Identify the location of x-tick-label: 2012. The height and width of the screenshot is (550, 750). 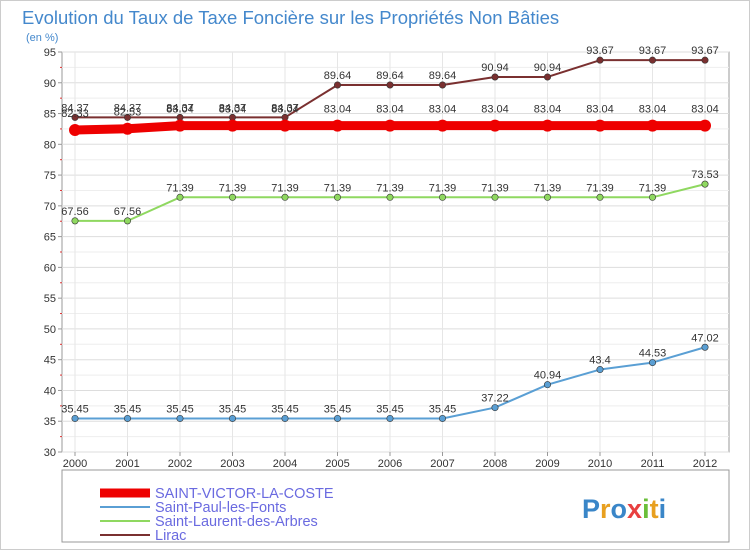
(705, 464).